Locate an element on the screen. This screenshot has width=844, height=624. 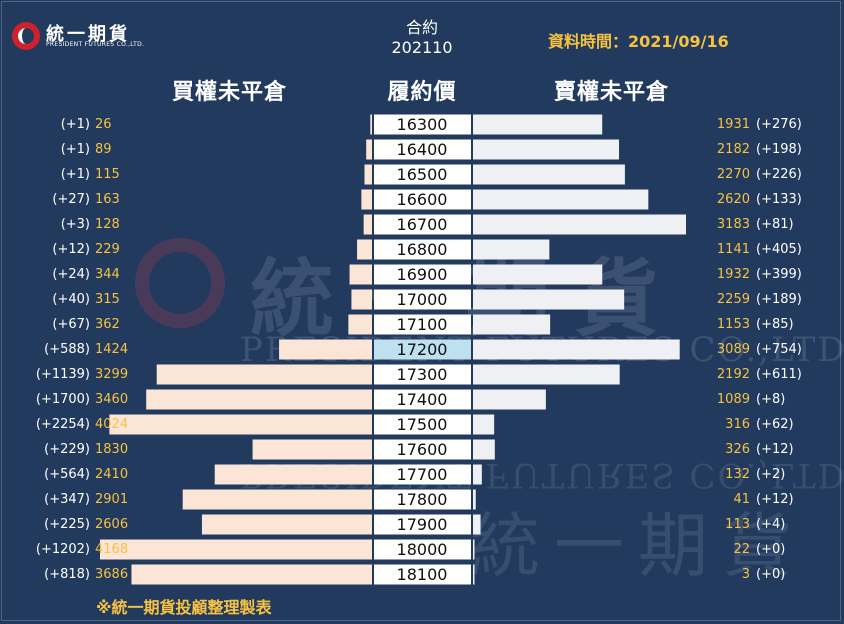
put-value-label: 1931 is located at coordinates (733, 124).